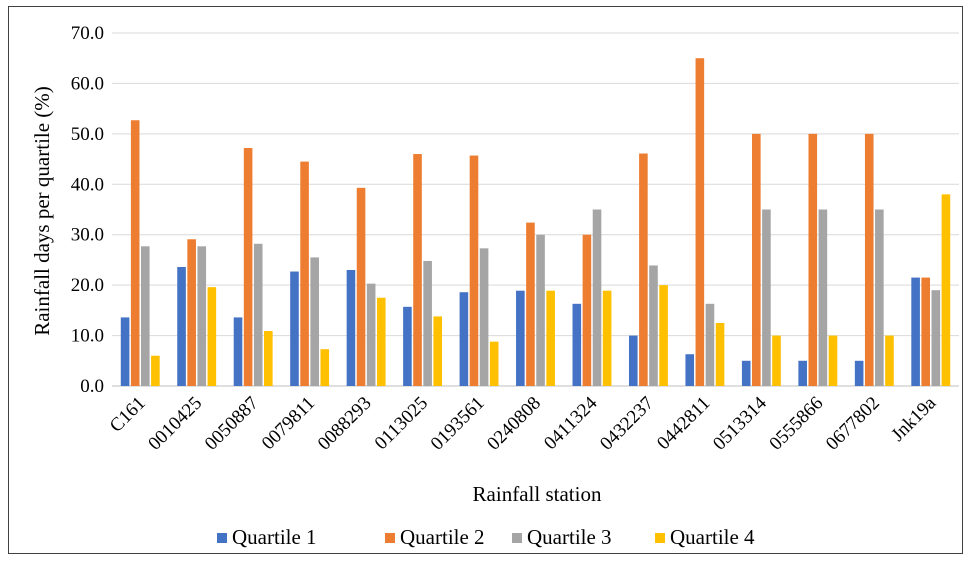 This screenshot has width=969, height=562. Describe the element at coordinates (155, 370) in the screenshot. I see `bar-quartile-4-C161` at that location.